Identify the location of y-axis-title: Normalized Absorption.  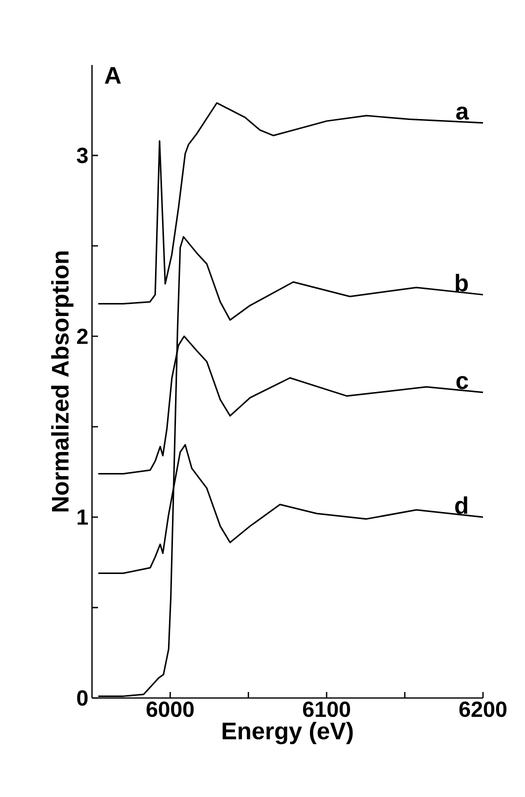
(62, 381).